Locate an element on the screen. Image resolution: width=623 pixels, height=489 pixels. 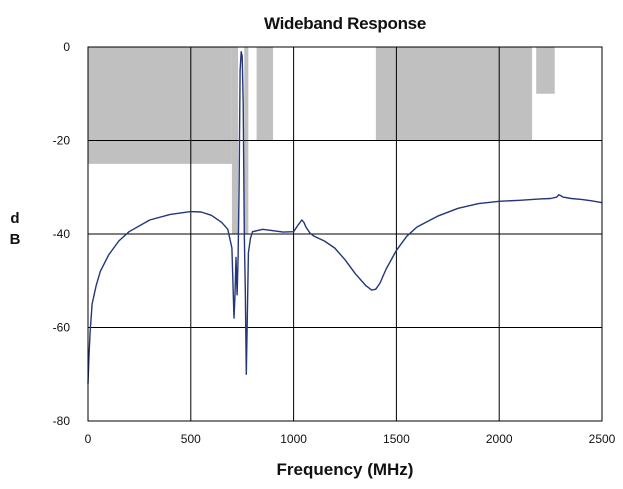
y-axis-label-char-1: B is located at coordinates (15, 239).